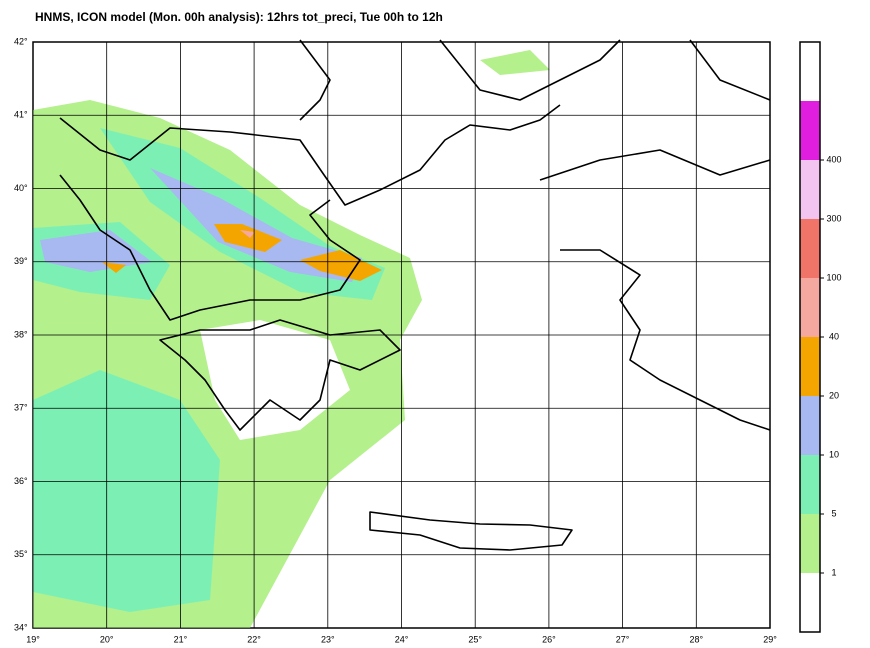 The width and height of the screenshot is (870, 648). What do you see at coordinates (33, 639) in the screenshot?
I see `lon-label: 19°` at bounding box center [33, 639].